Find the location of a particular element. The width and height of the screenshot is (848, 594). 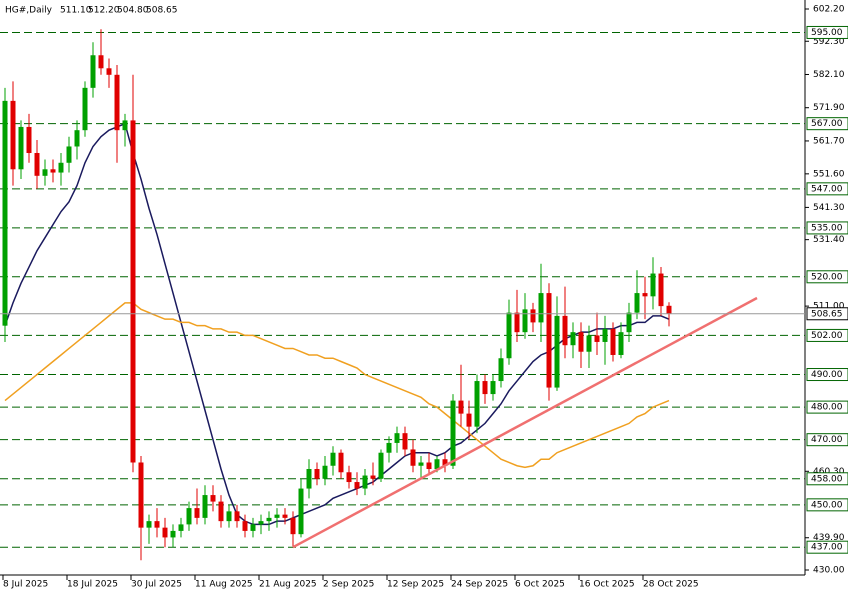

x-tick-label: 12 Sep 2025 is located at coordinates (415, 585).